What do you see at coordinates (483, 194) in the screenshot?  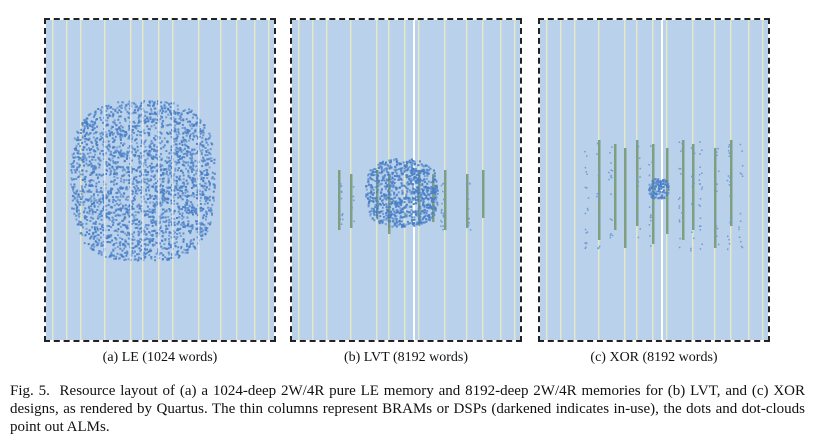 I see `bram-column-used` at bounding box center [483, 194].